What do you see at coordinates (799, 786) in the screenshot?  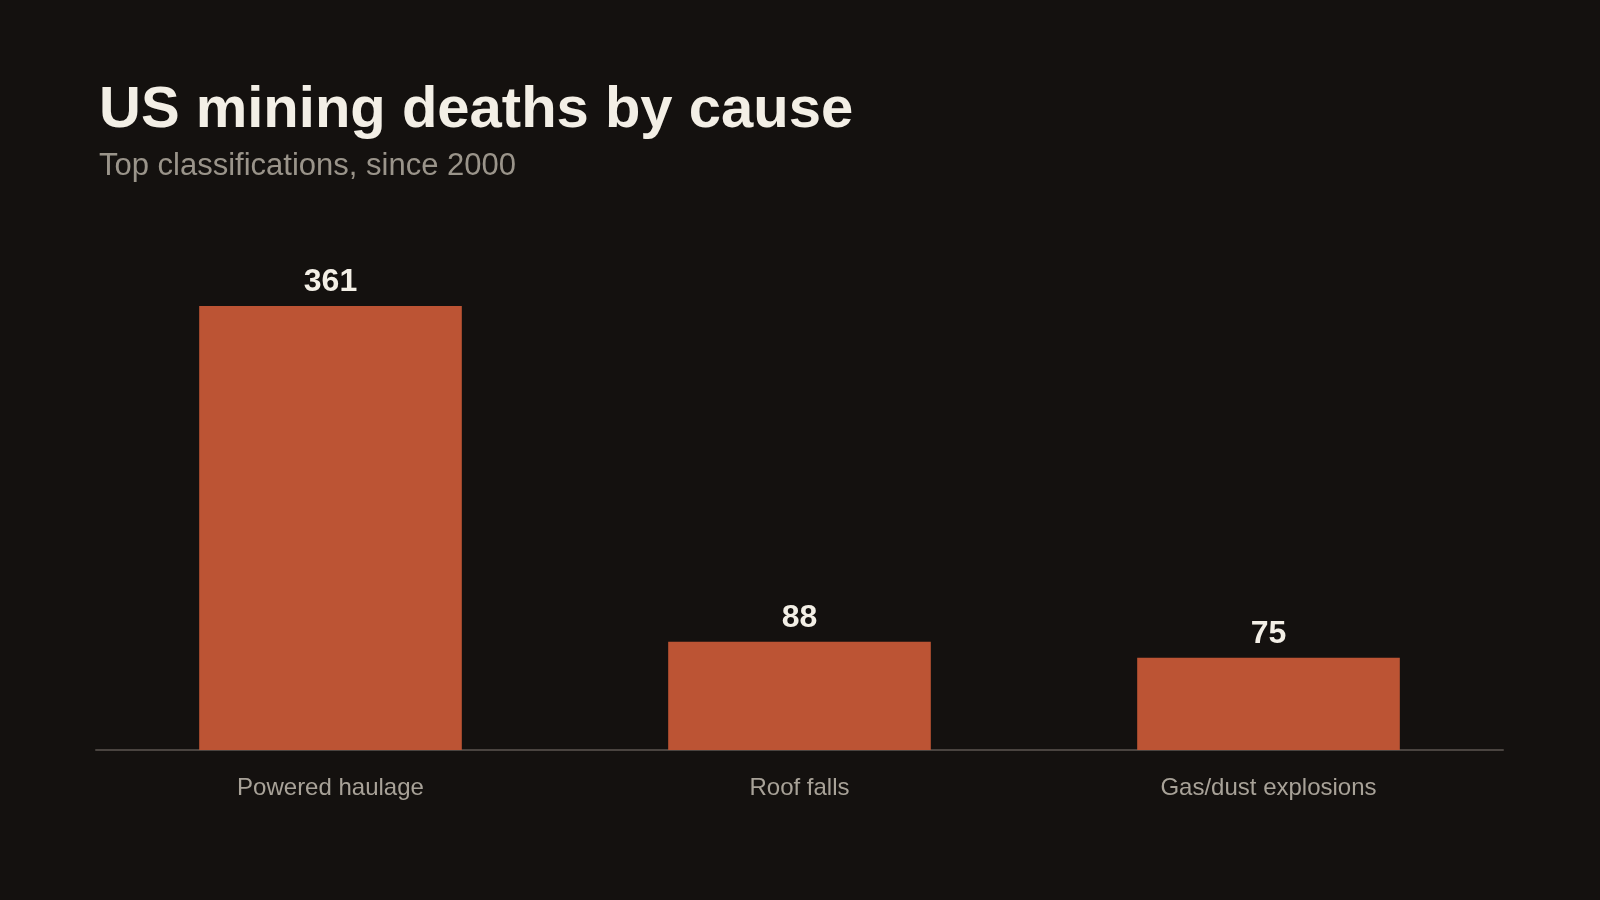 I see `x-tick-label: Roof falls` at bounding box center [799, 786].